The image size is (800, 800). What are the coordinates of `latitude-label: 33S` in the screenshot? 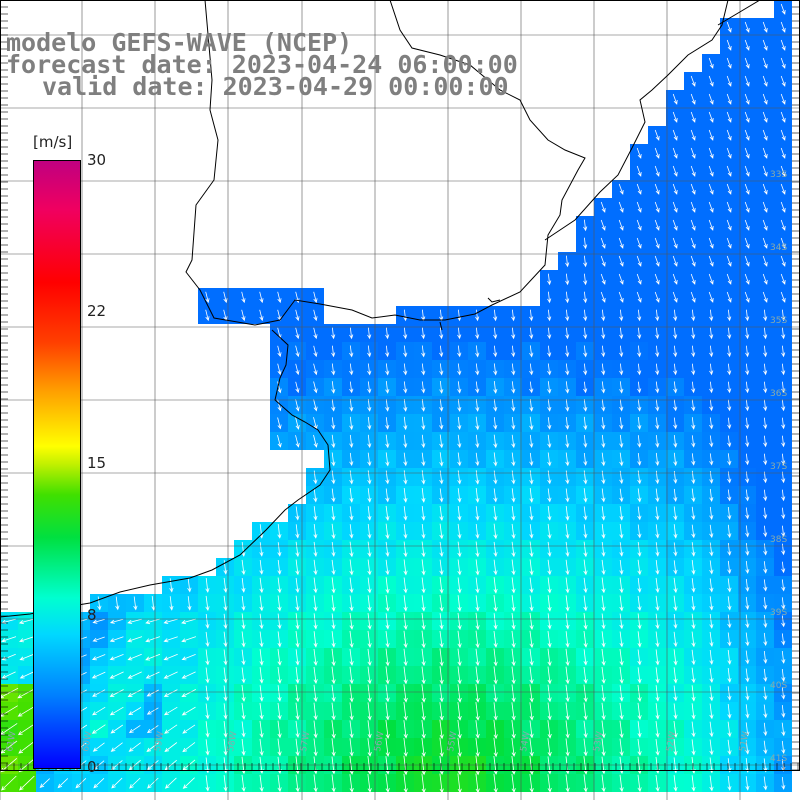 It's located at (778, 175).